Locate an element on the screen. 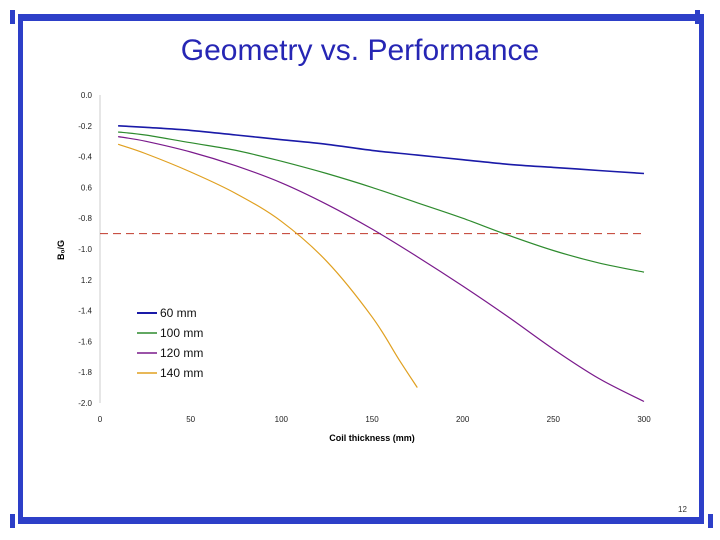 This screenshot has width=720, height=540. page-number: 12 is located at coordinates (682, 509).